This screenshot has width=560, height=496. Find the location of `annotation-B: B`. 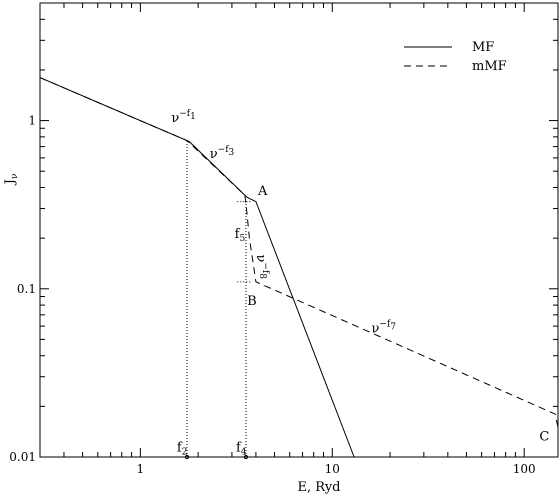

annotation-B: B is located at coordinates (252, 301).